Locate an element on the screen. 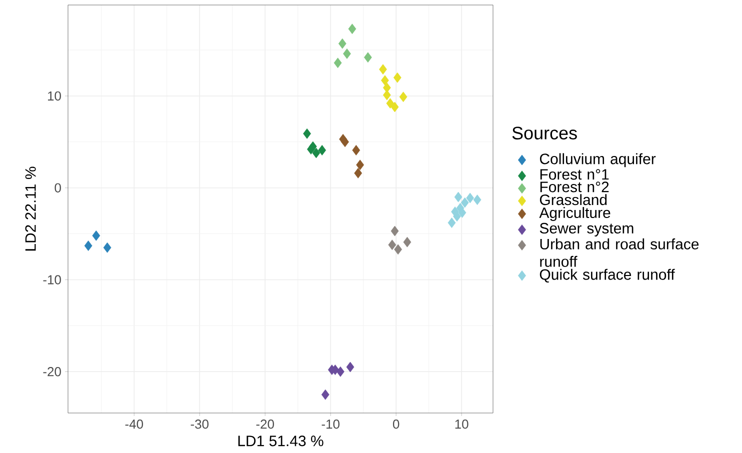  legend-label: Sewer system is located at coordinates (587, 229).